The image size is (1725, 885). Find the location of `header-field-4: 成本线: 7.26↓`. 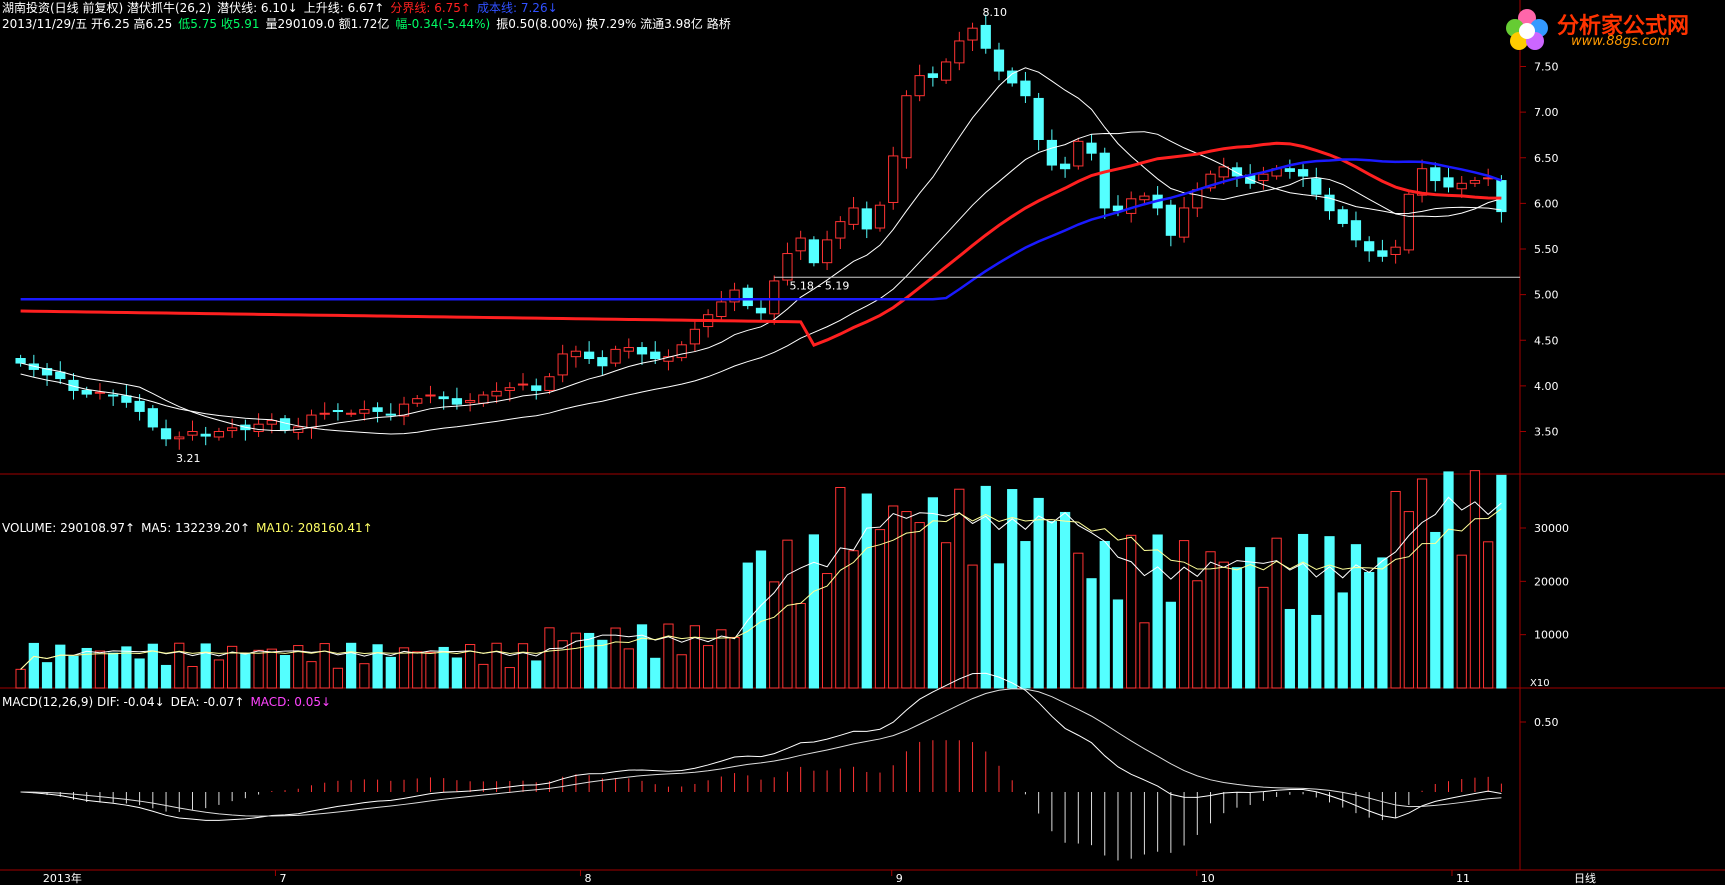

header-field-4: 成本线: 7.26↓ is located at coordinates (517, 8).